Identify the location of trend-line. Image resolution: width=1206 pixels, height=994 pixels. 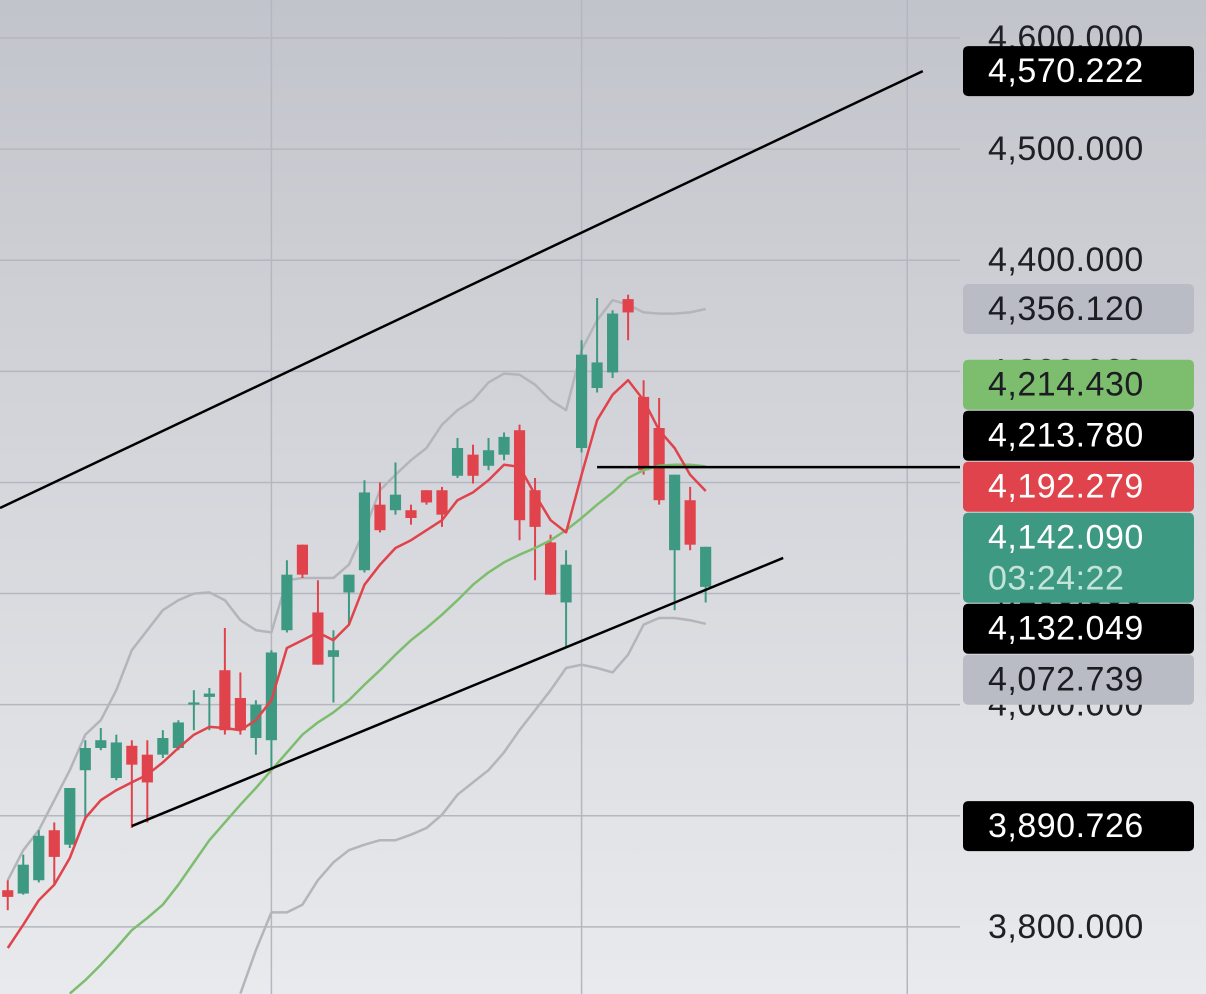
(457, 692).